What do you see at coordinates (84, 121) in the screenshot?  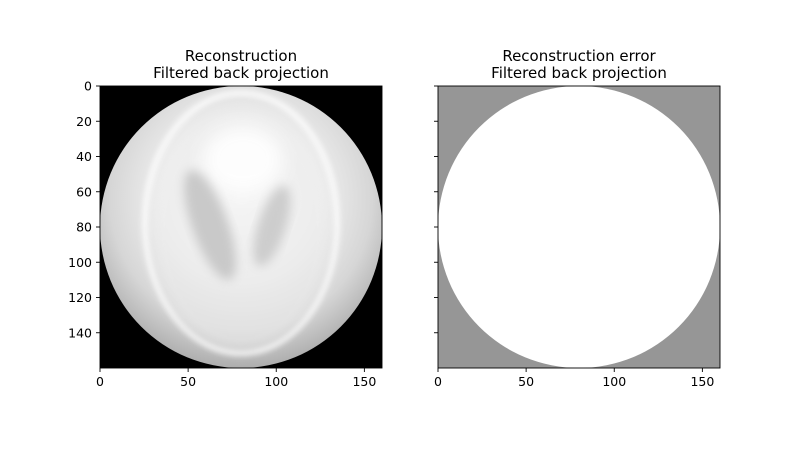 I see `reconstruction-y-tick-label: 20` at bounding box center [84, 121].